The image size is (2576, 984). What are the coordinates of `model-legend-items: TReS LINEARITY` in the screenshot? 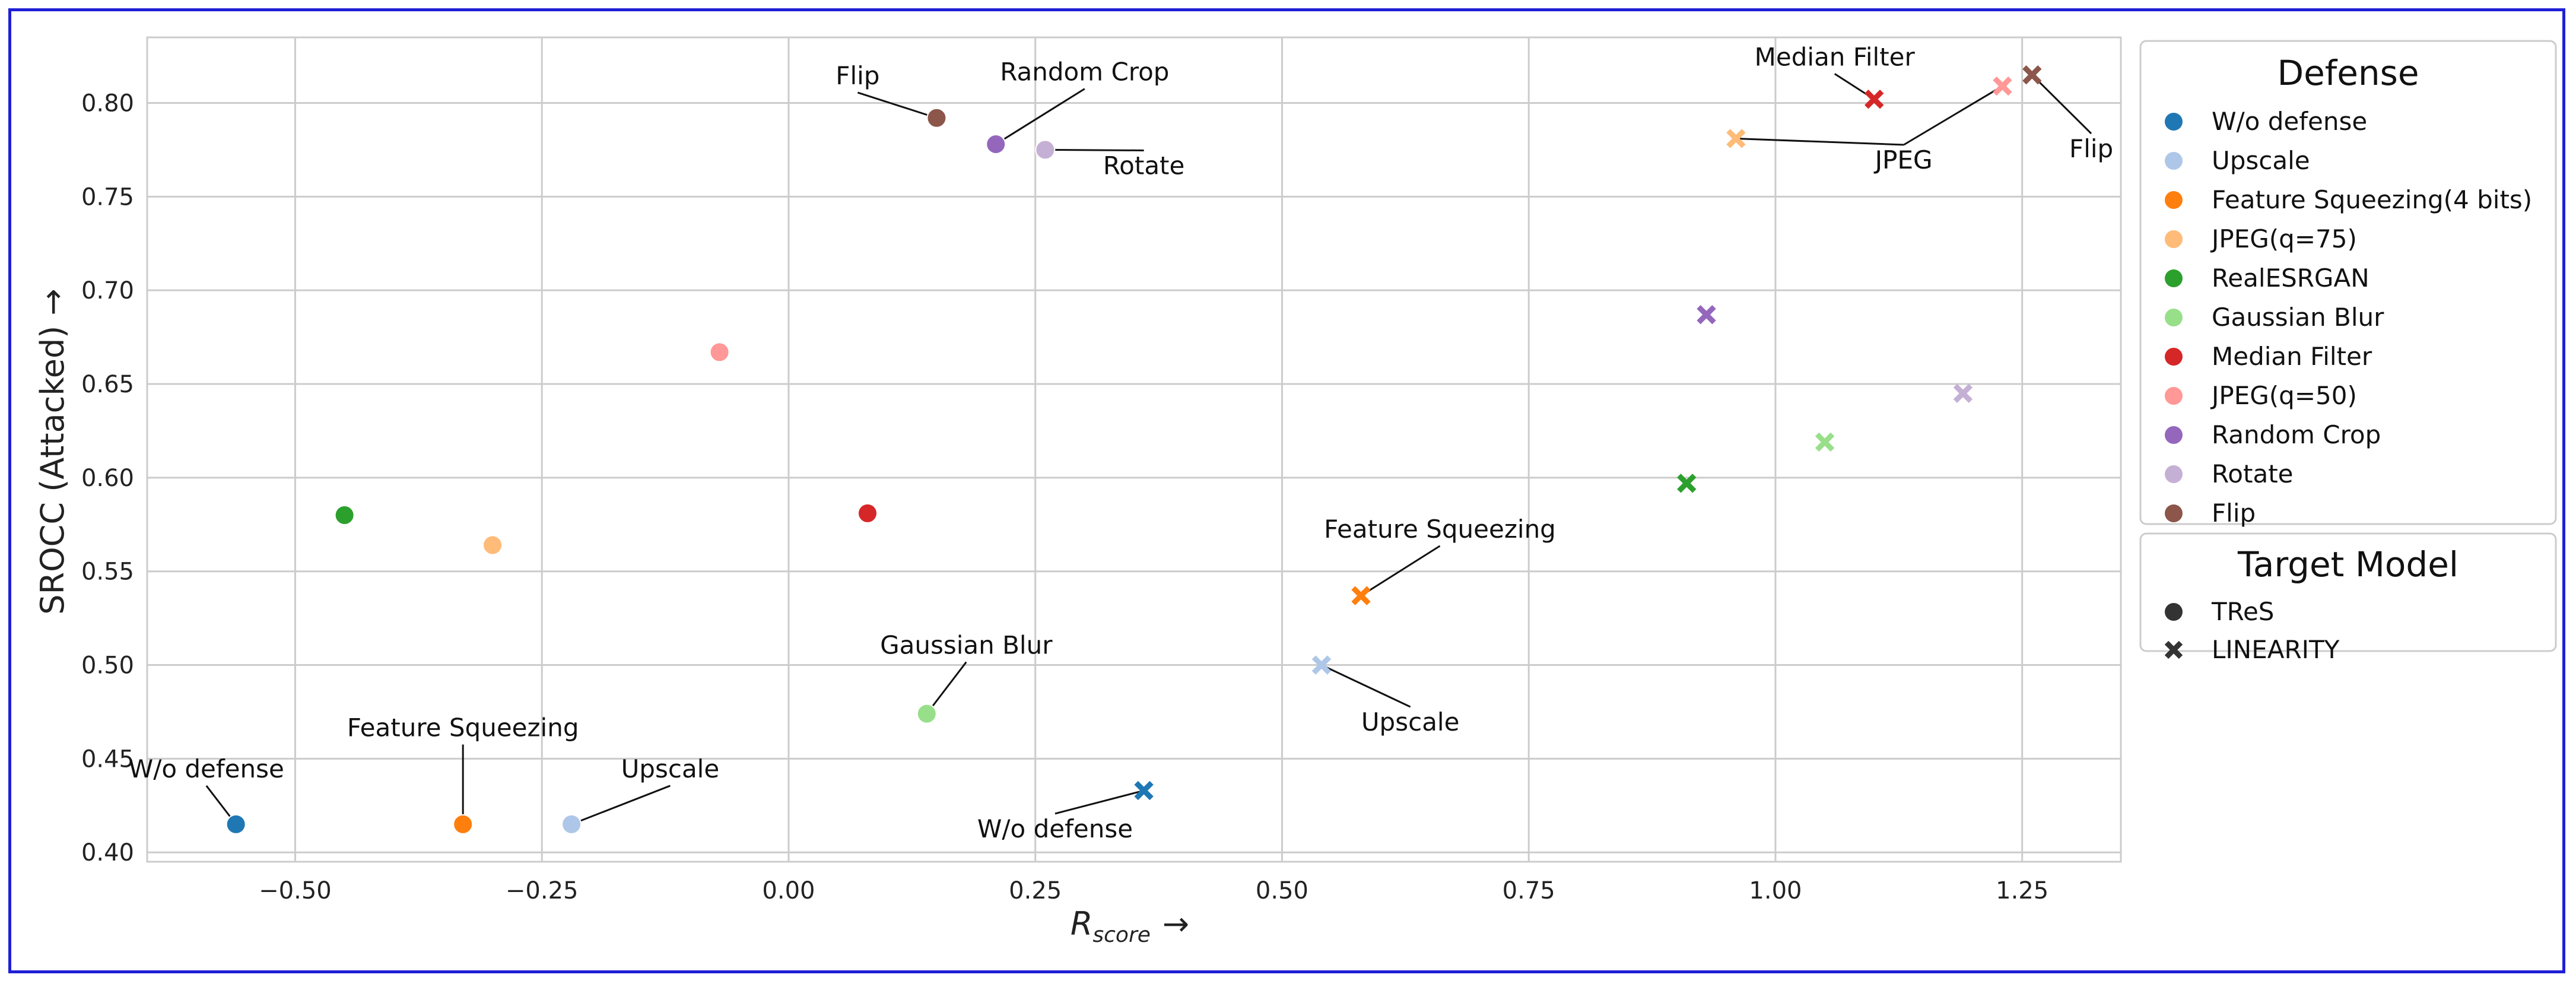 It's located at (2252, 631).